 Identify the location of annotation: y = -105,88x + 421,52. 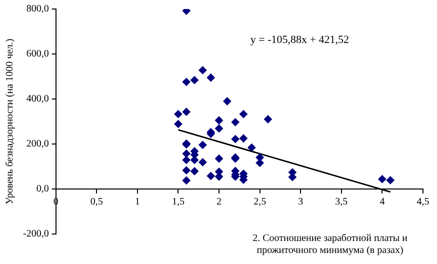
(300, 40).